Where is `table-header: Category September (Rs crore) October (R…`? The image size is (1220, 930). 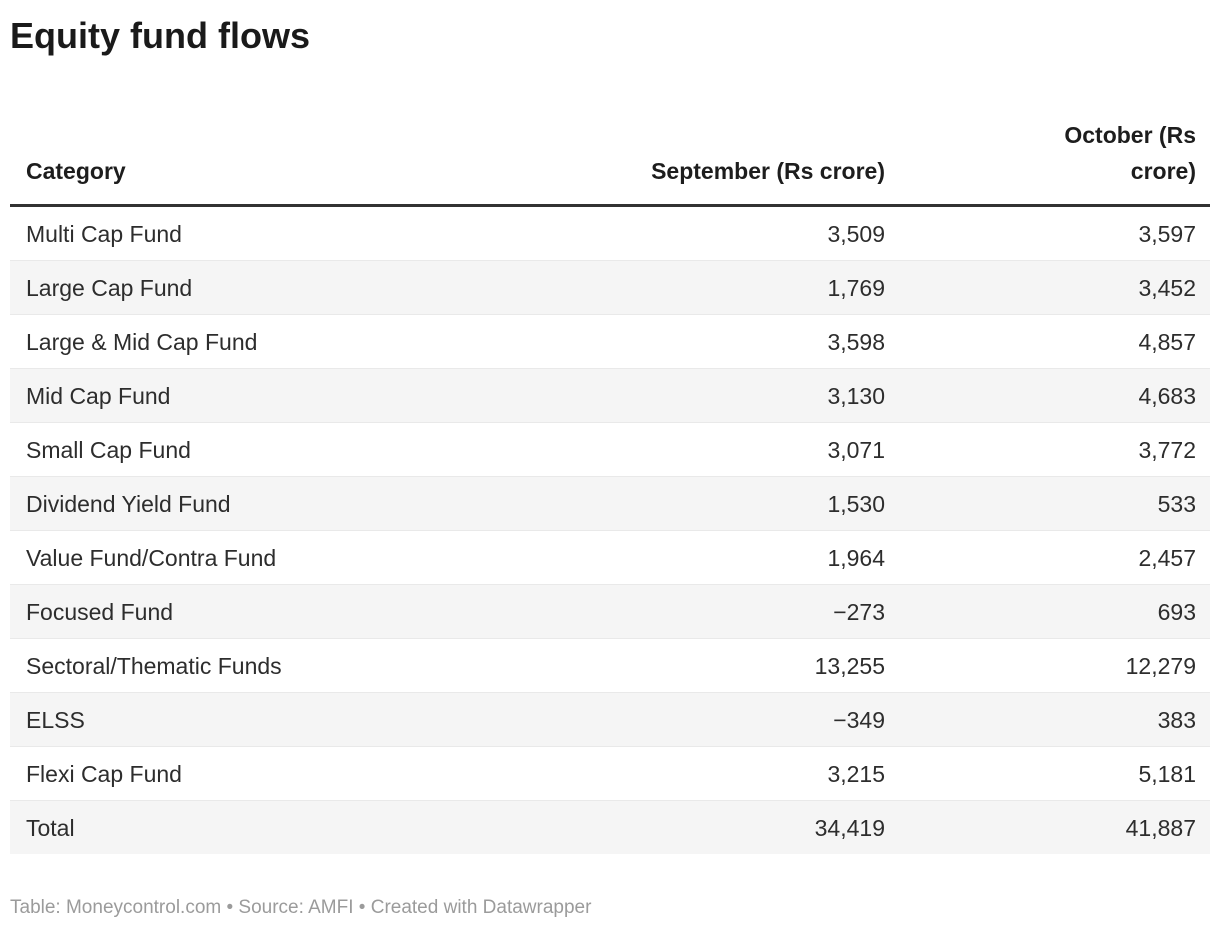
table-header: Category September (Rs crore) October (R… is located at coordinates (610, 162).